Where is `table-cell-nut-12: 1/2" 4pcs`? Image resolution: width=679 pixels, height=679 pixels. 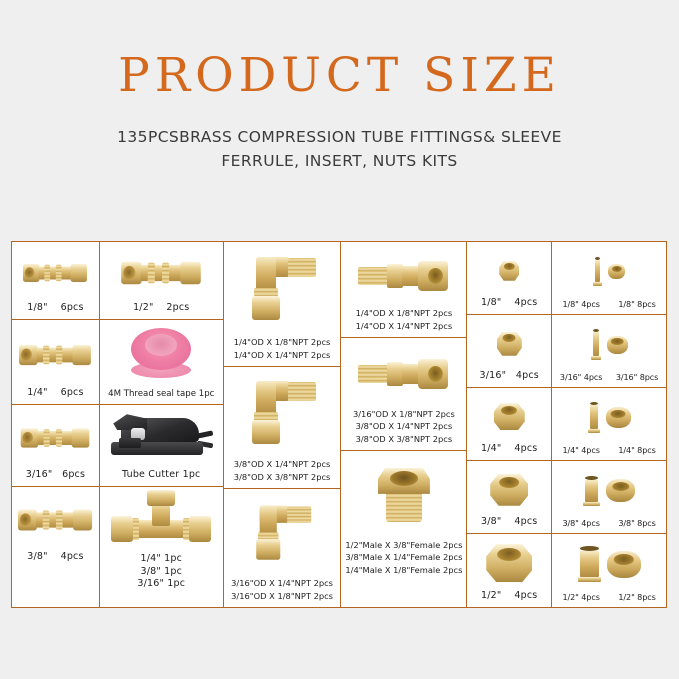 table-cell-nut-12: 1/2" 4pcs is located at coordinates (509, 570).